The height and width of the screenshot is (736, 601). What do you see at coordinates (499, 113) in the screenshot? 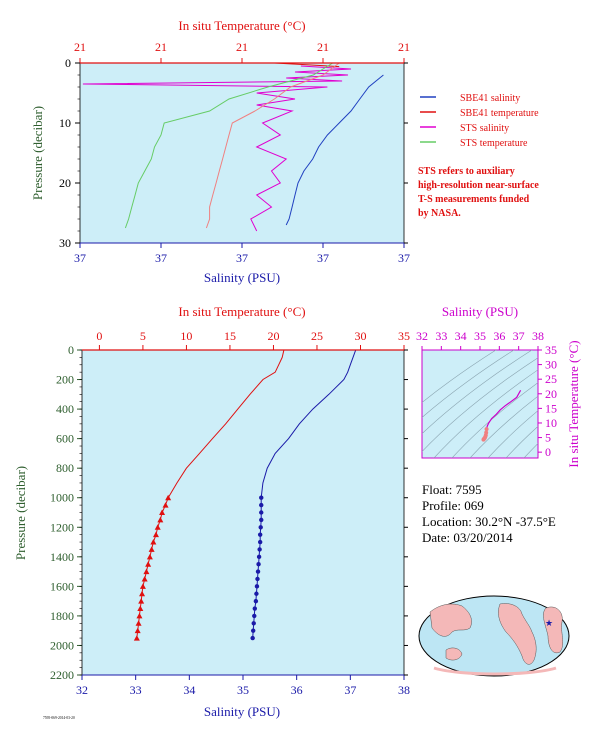
I see `legend-label-sbe41-temperature: SBE41 temperature` at bounding box center [499, 113].